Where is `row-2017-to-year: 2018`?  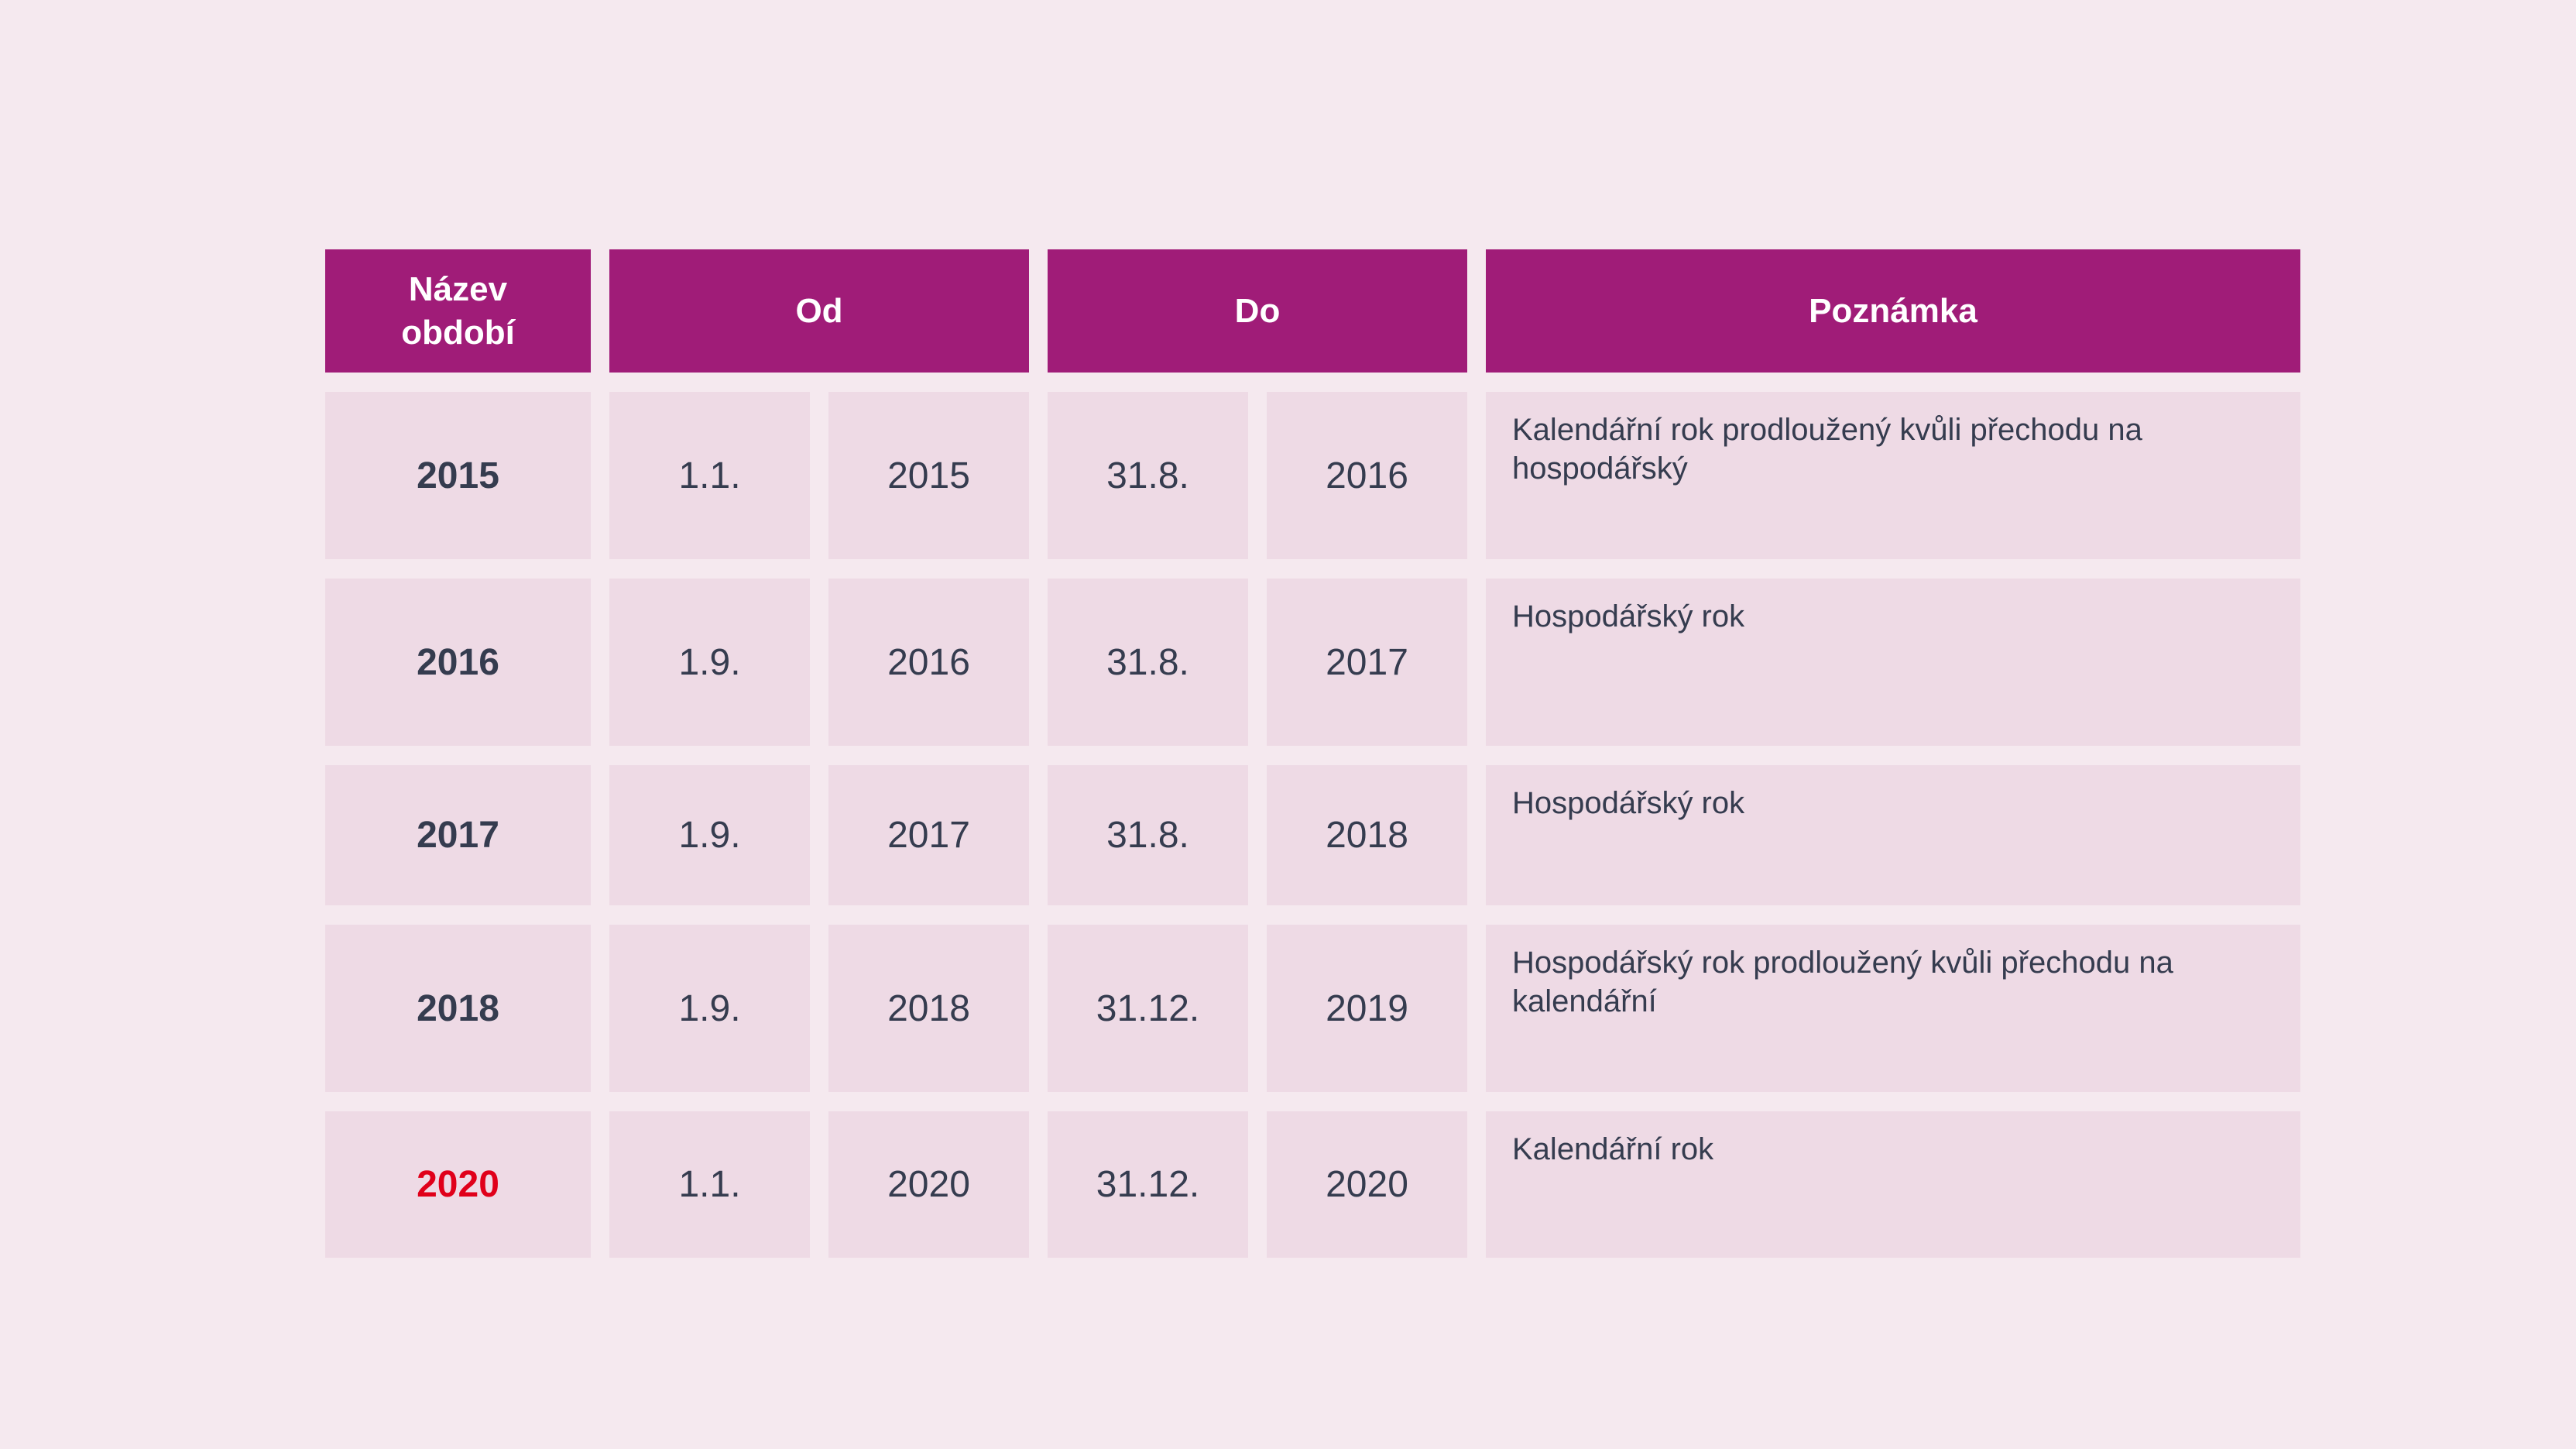 row-2017-to-year: 2018 is located at coordinates (1367, 835).